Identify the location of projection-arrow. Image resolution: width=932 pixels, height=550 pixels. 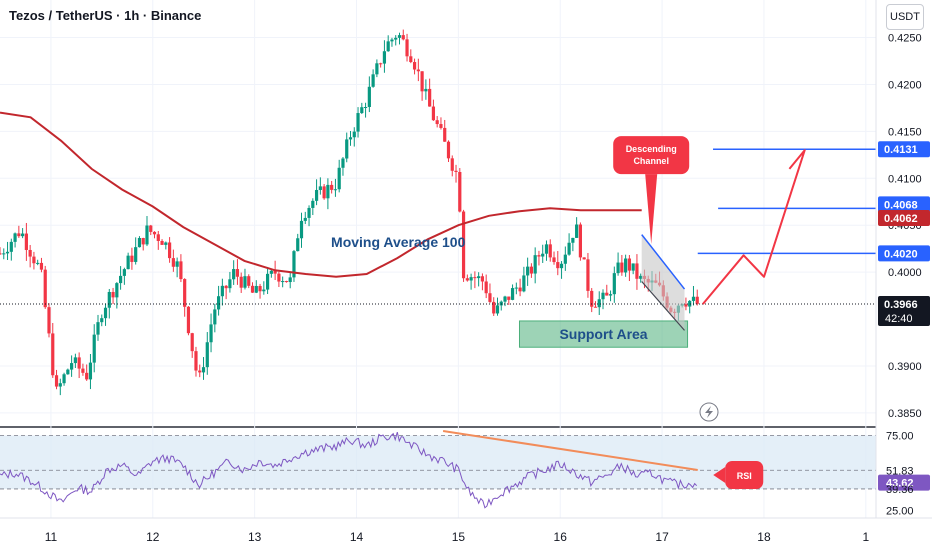
(754, 227).